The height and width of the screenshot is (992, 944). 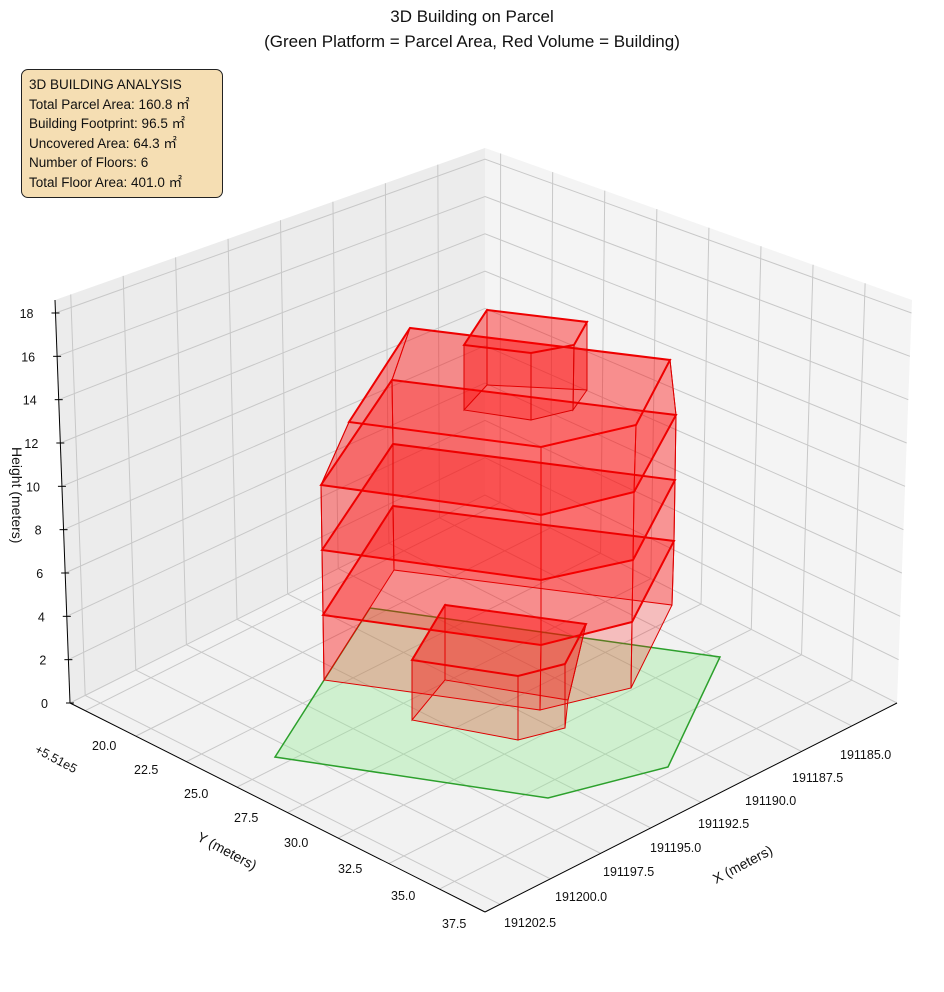 What do you see at coordinates (628, 872) in the screenshot?
I see `x-tick-label: 191197.5` at bounding box center [628, 872].